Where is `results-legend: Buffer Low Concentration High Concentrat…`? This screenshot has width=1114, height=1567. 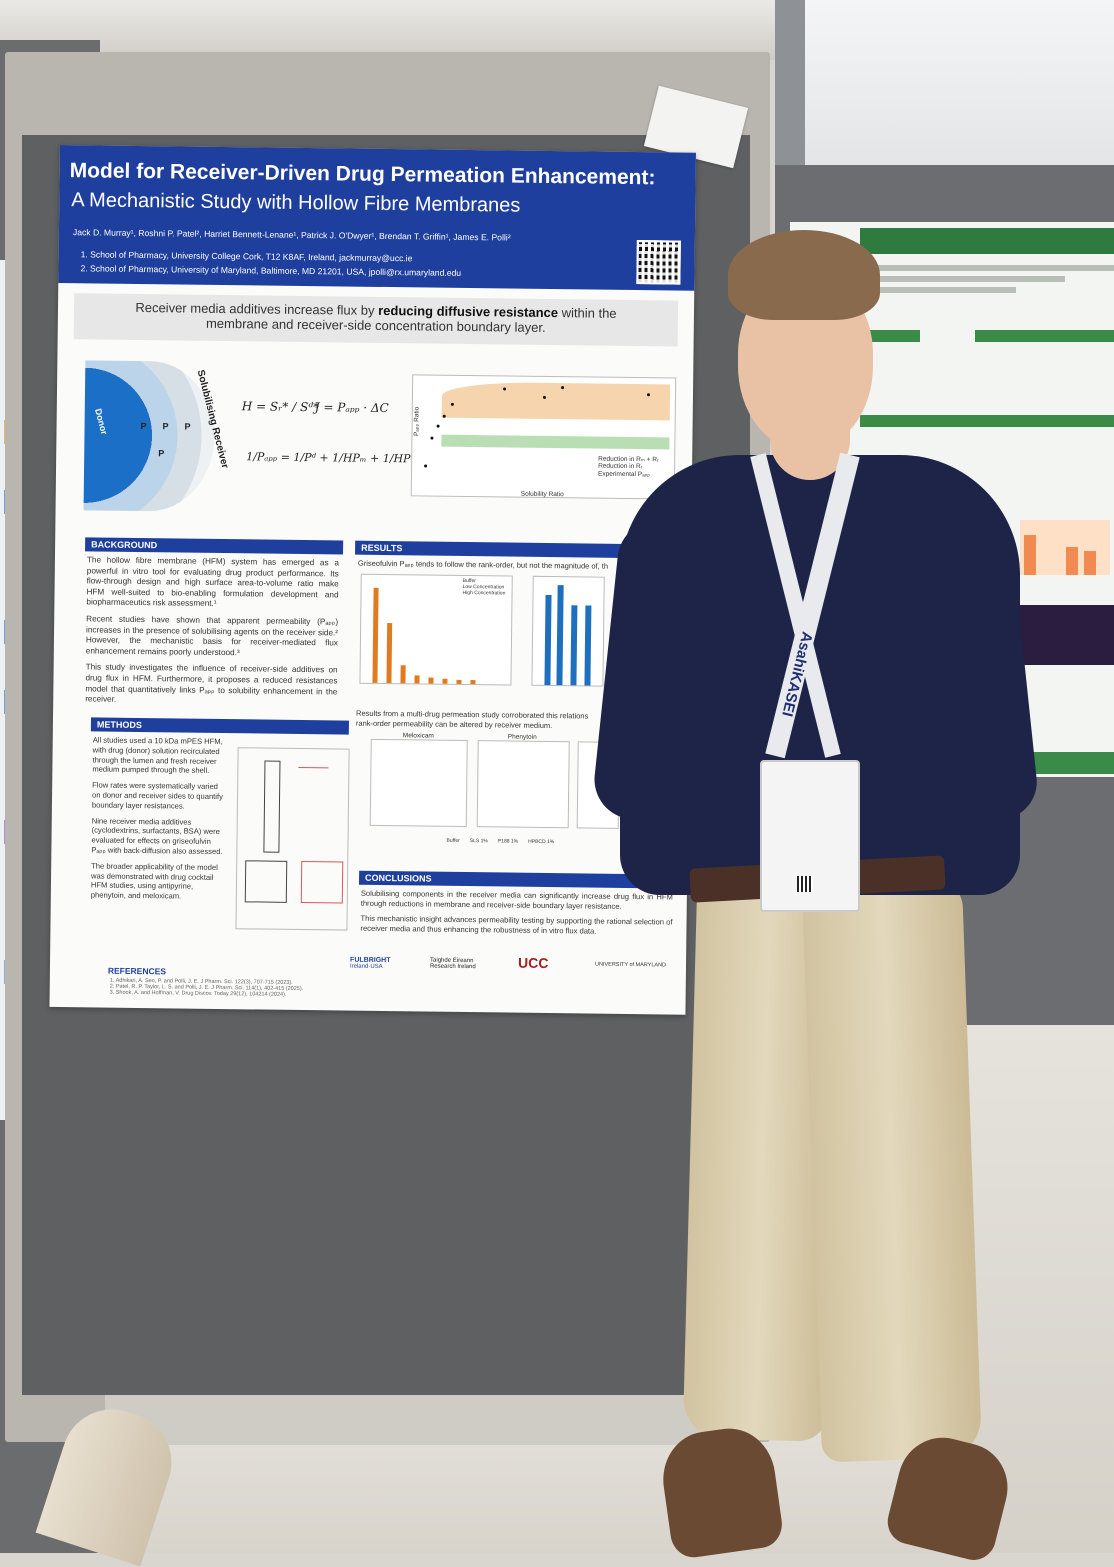 results-legend: Buffer Low Concentration High Concentrat… is located at coordinates (484, 587).